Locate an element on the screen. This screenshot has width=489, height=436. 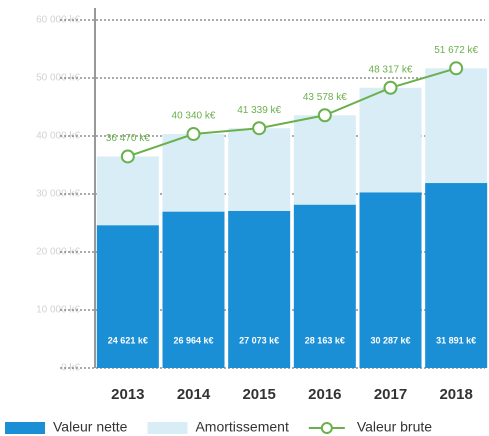
bar-value-label: 30 287 k€ is located at coordinates (390, 340).